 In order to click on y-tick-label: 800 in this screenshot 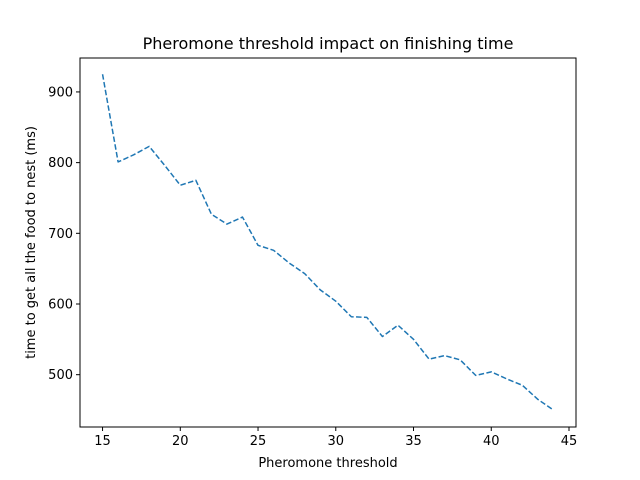, I will do `click(60, 163)`.